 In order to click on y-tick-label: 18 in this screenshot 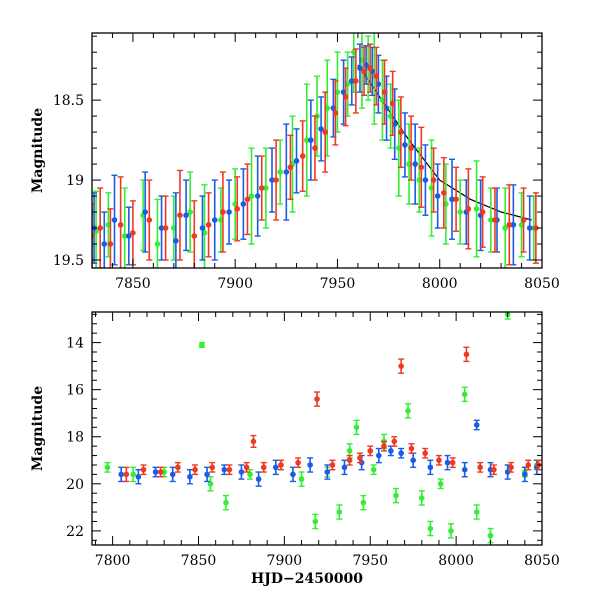, I will do `click(75, 438)`.